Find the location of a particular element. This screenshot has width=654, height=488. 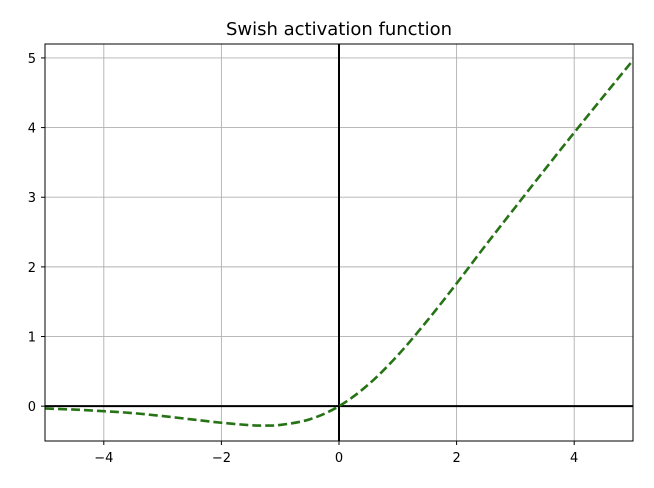

y-tick-label: 1 is located at coordinates (32, 338).